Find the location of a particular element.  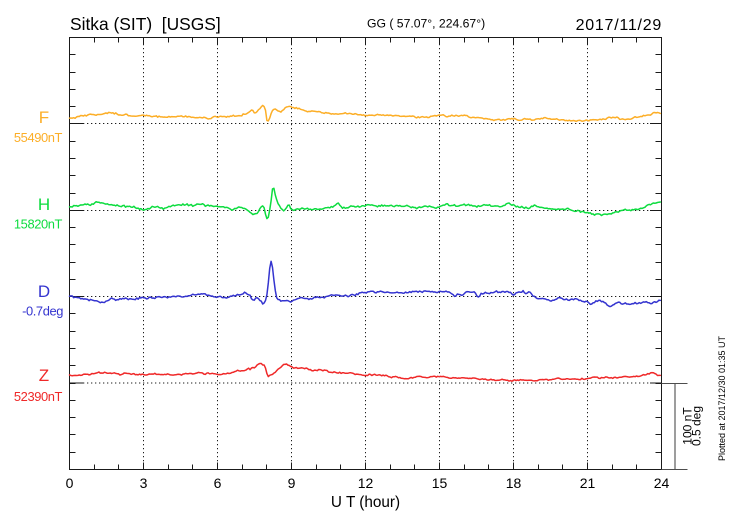

svg-text: 52390nT is located at coordinates (38, 396).